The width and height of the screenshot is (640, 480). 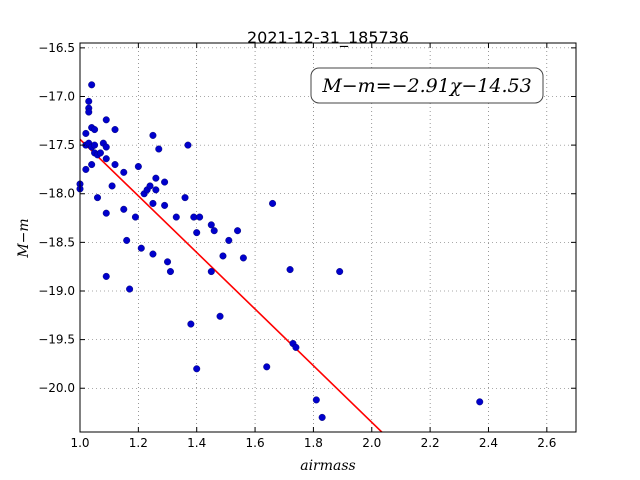 I want to click on y-tick-label: −18.0, so click(x=56, y=194).